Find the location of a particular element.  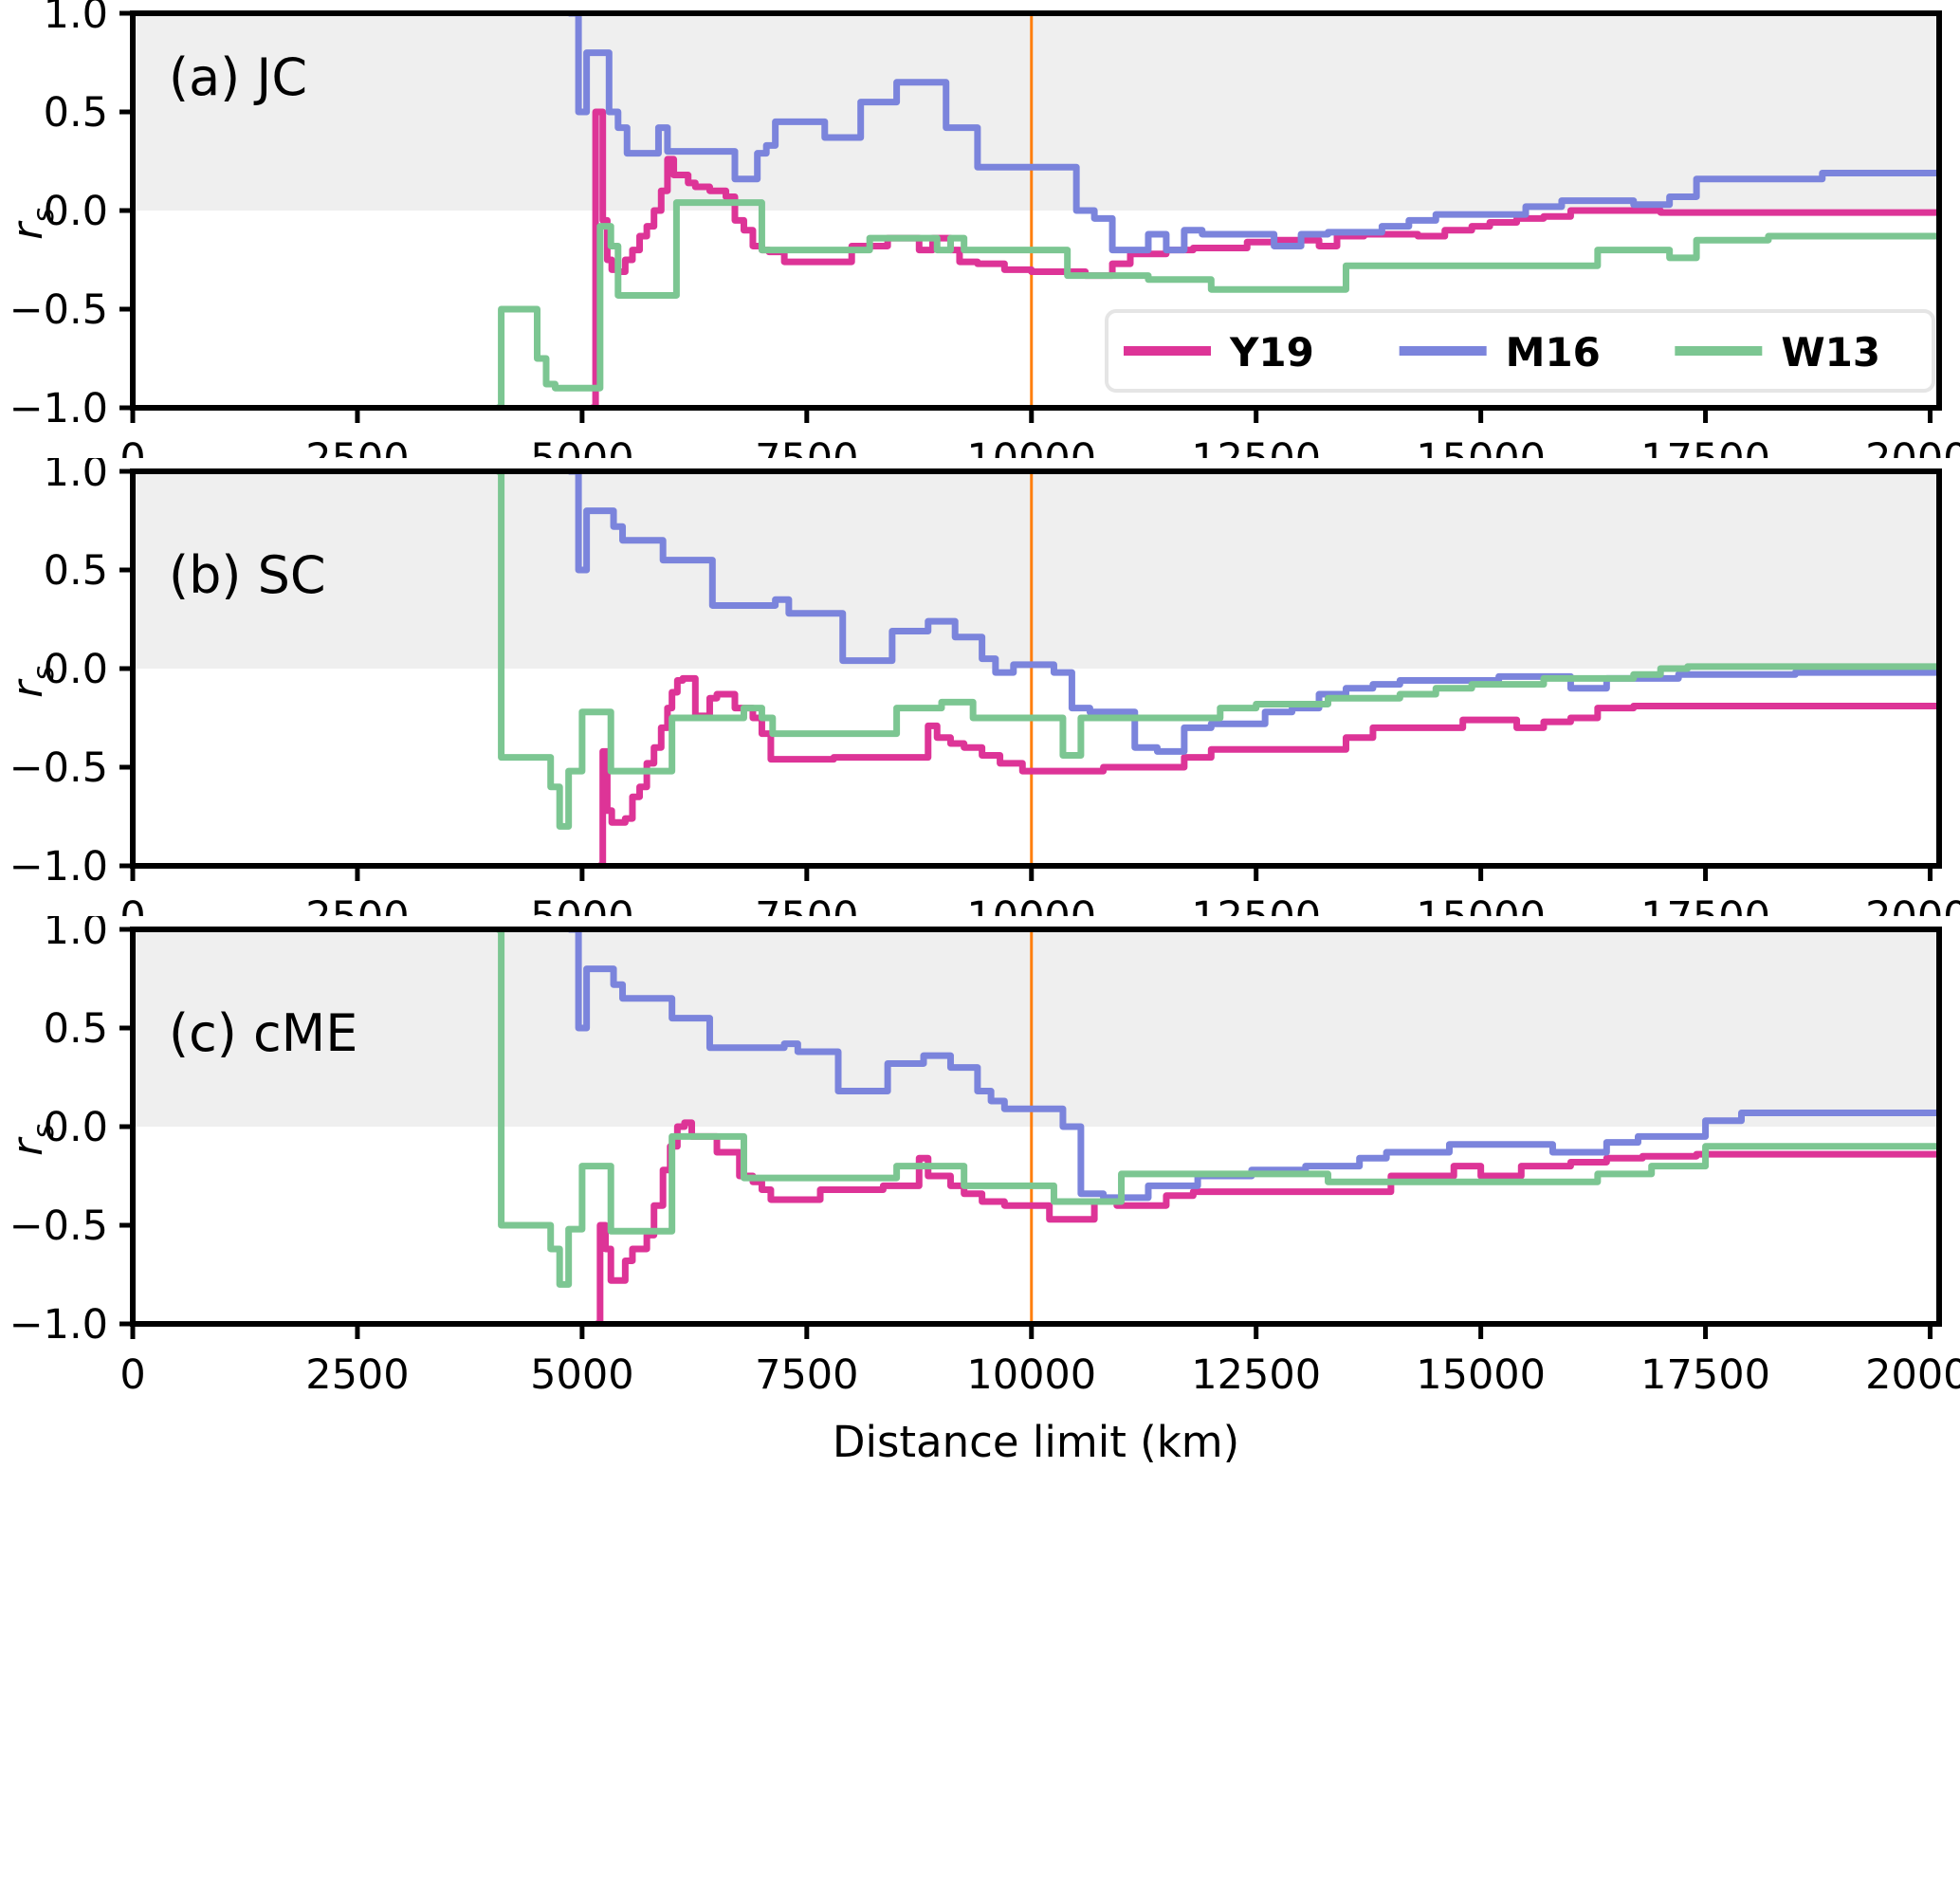

legend: Y19 M16 W13 is located at coordinates (1520, 351).